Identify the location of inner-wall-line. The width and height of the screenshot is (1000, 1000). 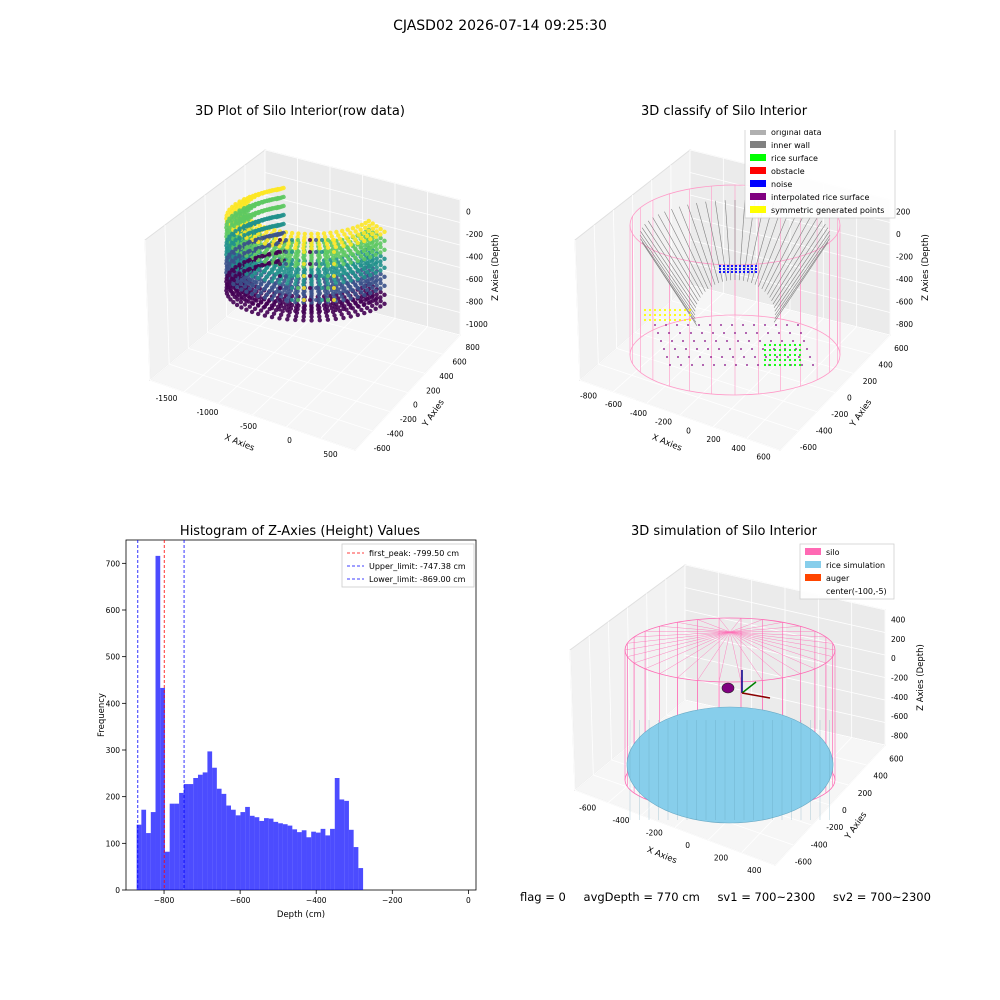
(785, 251).